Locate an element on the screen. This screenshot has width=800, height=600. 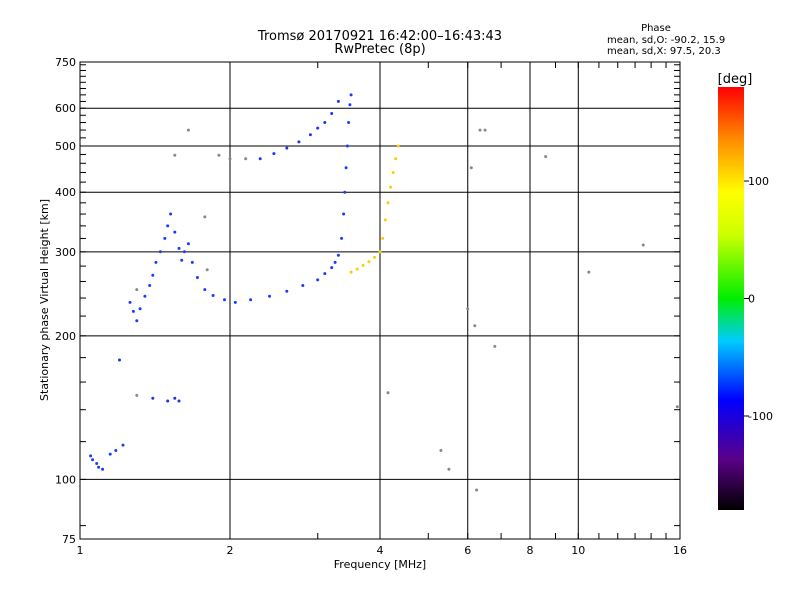
x-tick-label: 4 is located at coordinates (380, 550).